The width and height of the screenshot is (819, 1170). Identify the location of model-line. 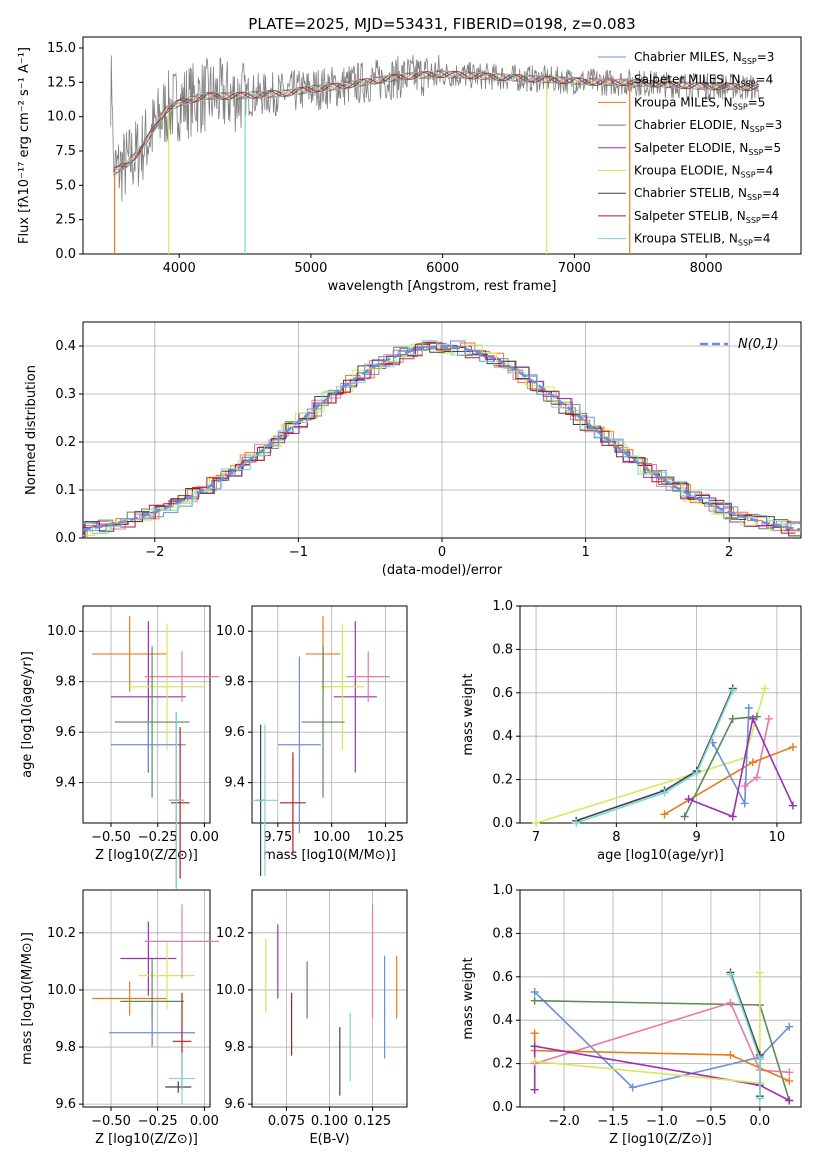
(436, 121).